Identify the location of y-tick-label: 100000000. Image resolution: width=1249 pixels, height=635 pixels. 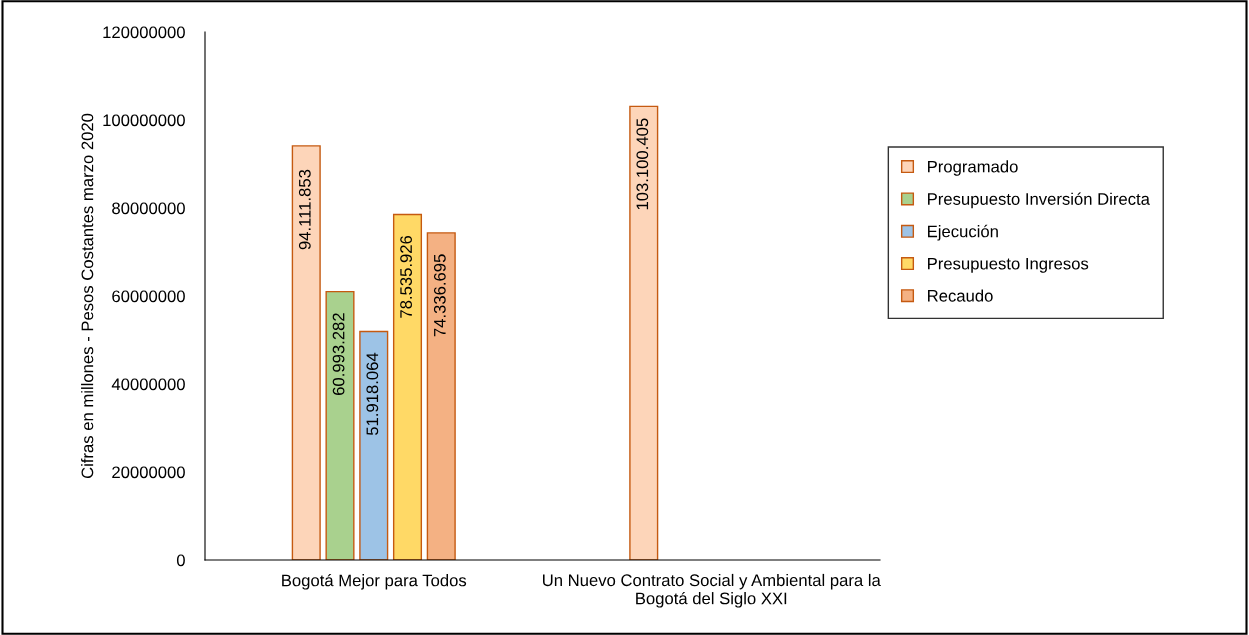
(144, 120).